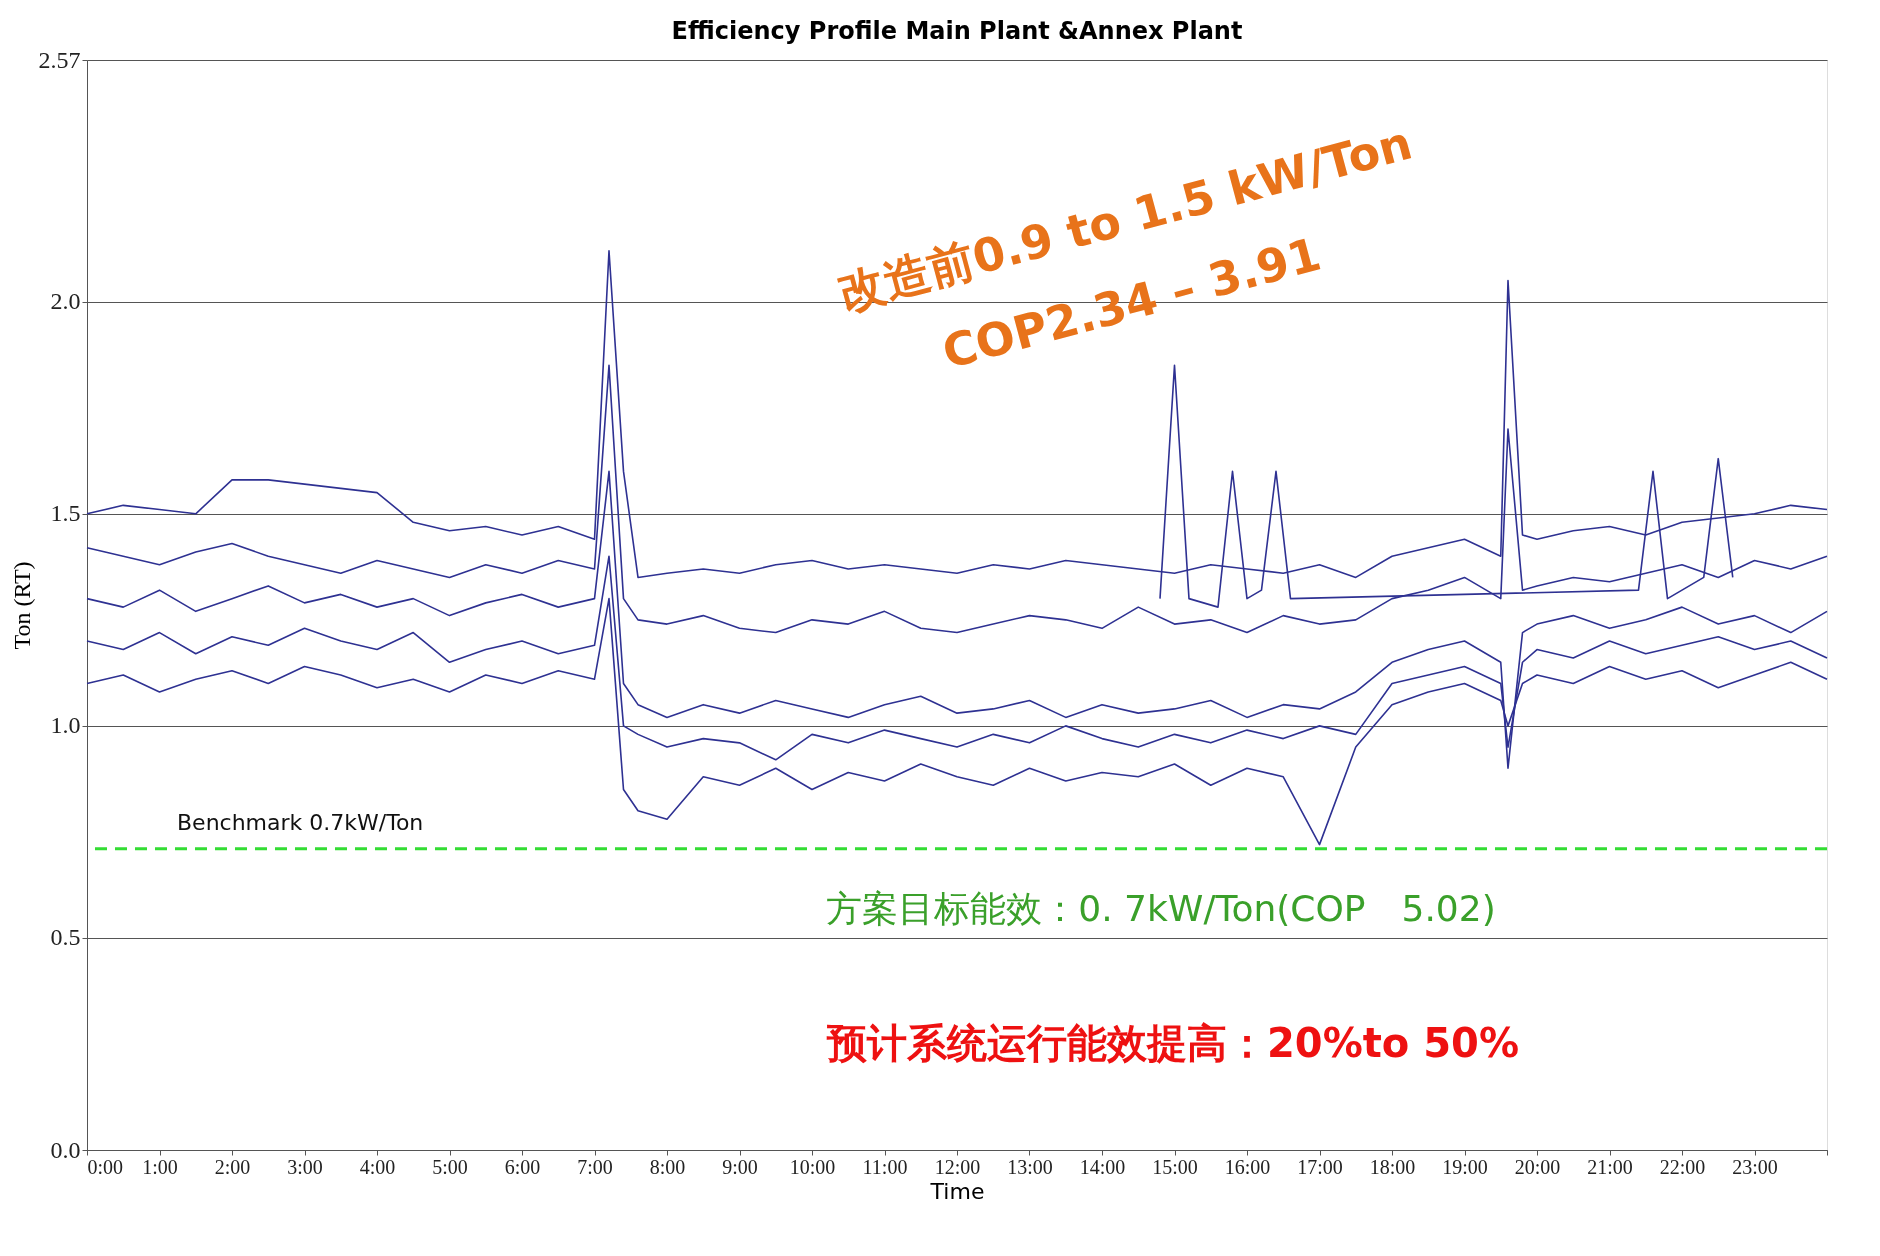 This screenshot has height=1256, width=1880. I want to click on x-tick-label: 0:00, so click(105, 1166).